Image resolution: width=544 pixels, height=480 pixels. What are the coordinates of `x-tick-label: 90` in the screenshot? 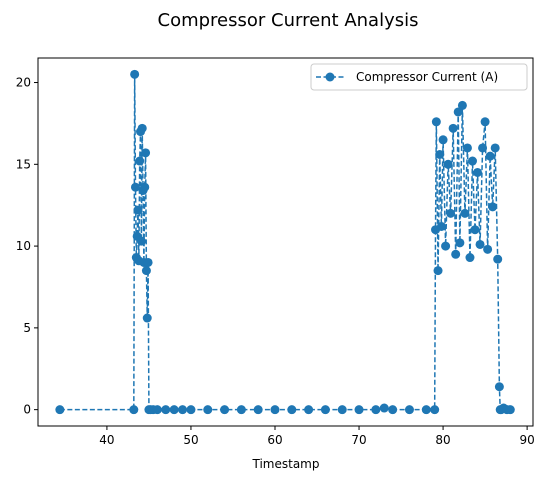 It's located at (526, 440).